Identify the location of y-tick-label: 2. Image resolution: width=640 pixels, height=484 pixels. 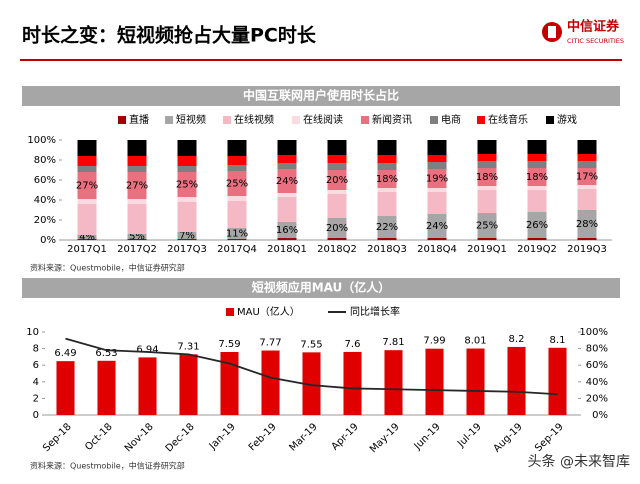
(36, 398).